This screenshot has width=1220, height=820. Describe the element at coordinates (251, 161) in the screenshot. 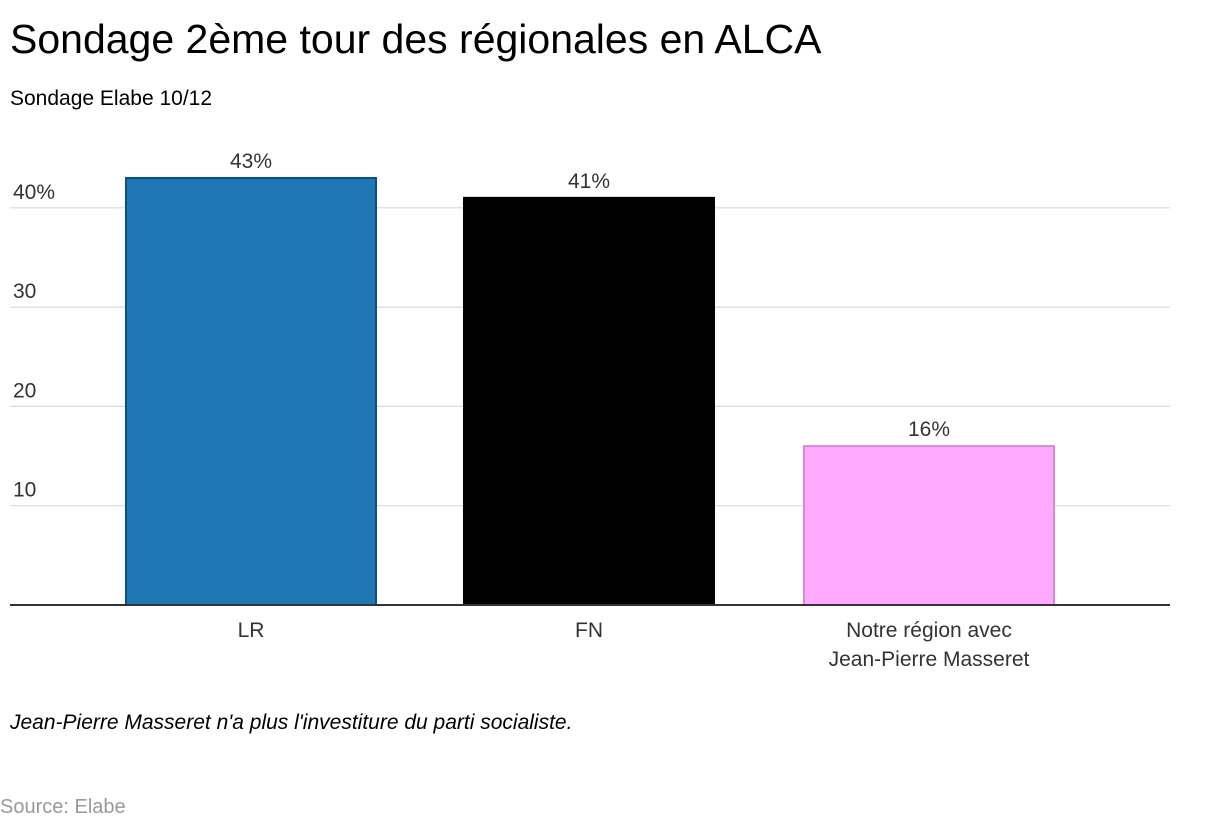

I see `bar-value-label: 43%` at that location.